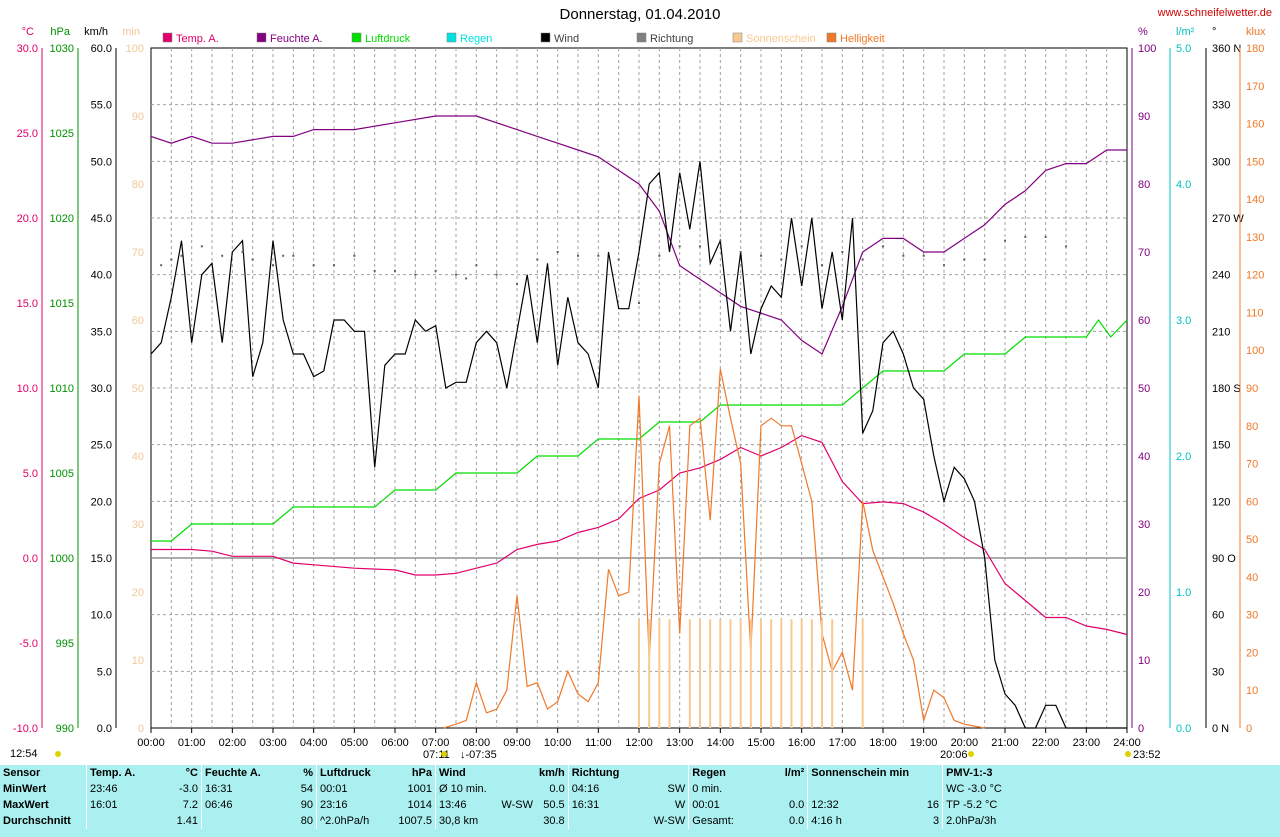 This screenshot has height=837, width=1280. Describe the element at coordinates (120, 821) in the screenshot. I see `stats-temp-time` at that location.